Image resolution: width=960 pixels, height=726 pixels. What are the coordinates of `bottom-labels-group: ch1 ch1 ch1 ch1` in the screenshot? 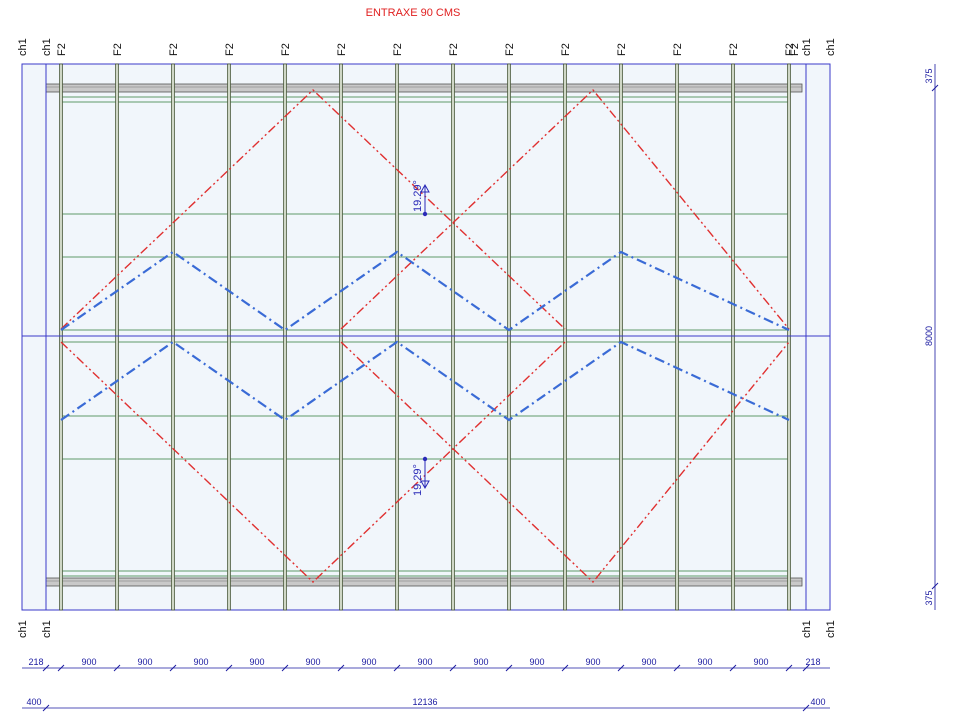 It's located at (427, 629).